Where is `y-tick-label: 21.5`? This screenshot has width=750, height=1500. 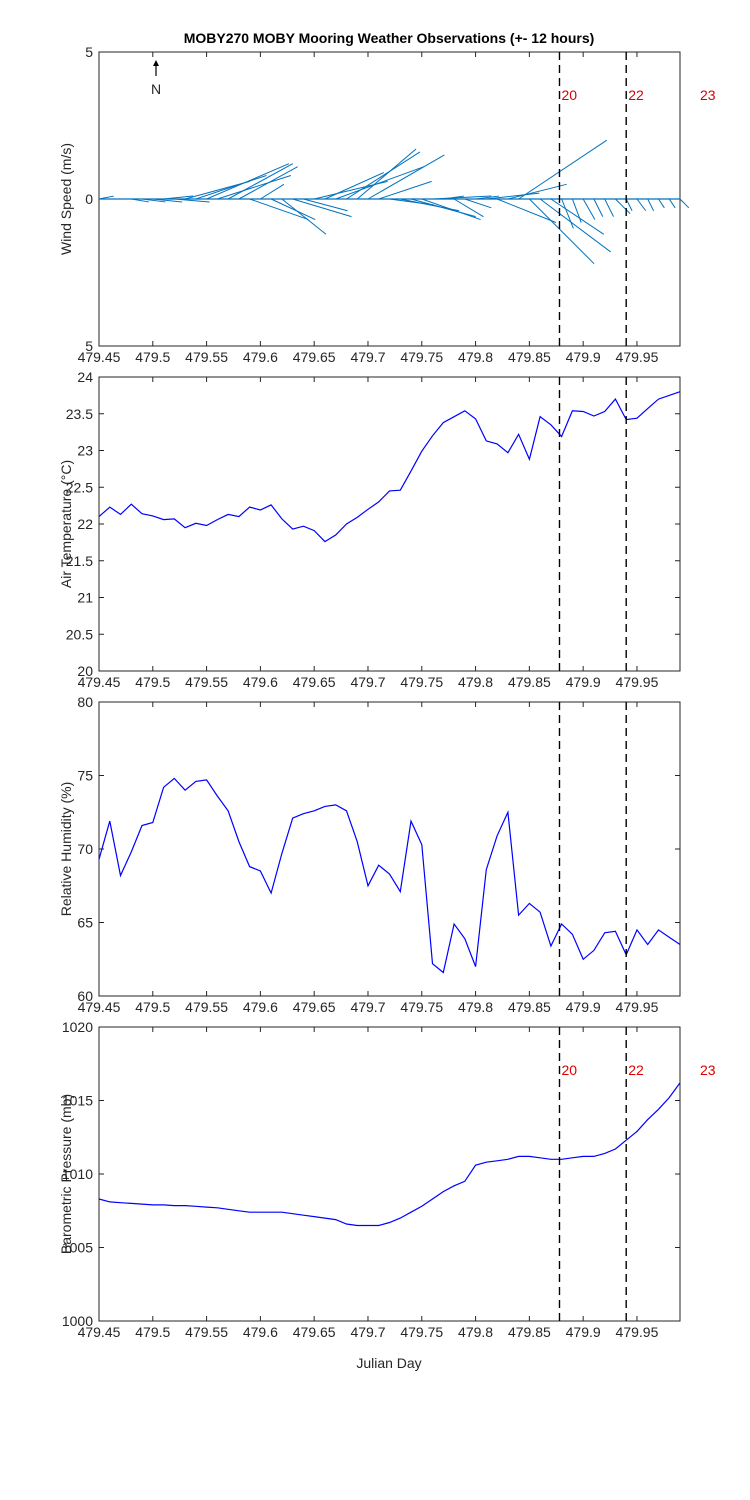 y-tick-label: 21.5 is located at coordinates (79, 561).